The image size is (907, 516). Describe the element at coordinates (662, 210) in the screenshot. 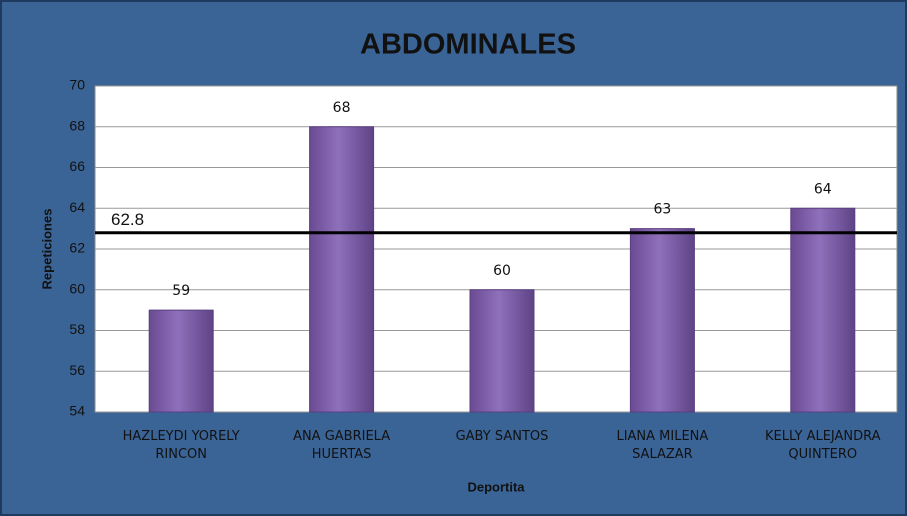

I see `data-label: 63` at that location.